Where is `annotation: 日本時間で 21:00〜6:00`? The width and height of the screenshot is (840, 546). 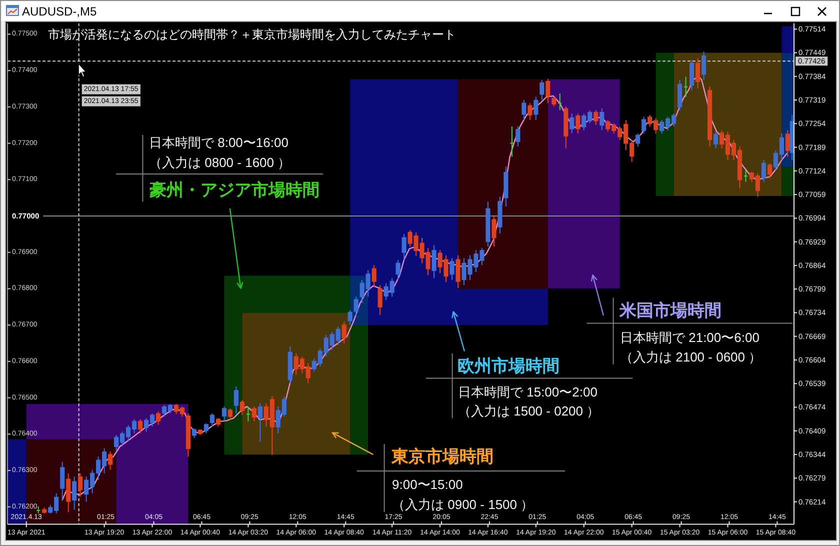
annotation: 日本時間で 21:00〜6:00 is located at coordinates (690, 337).